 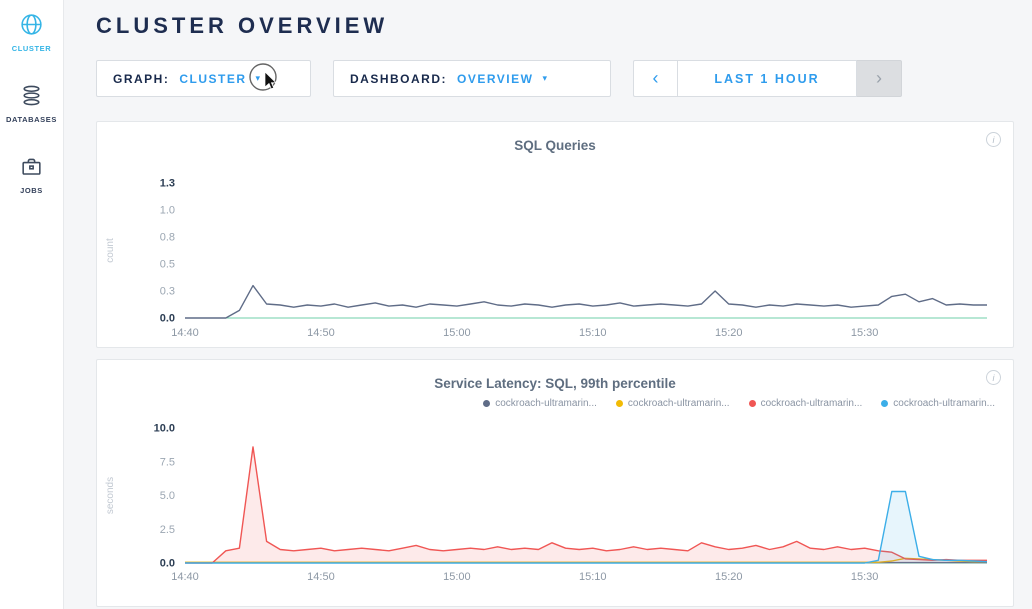 What do you see at coordinates (167, 462) in the screenshot?
I see `y-tick-label: 7.5` at bounding box center [167, 462].